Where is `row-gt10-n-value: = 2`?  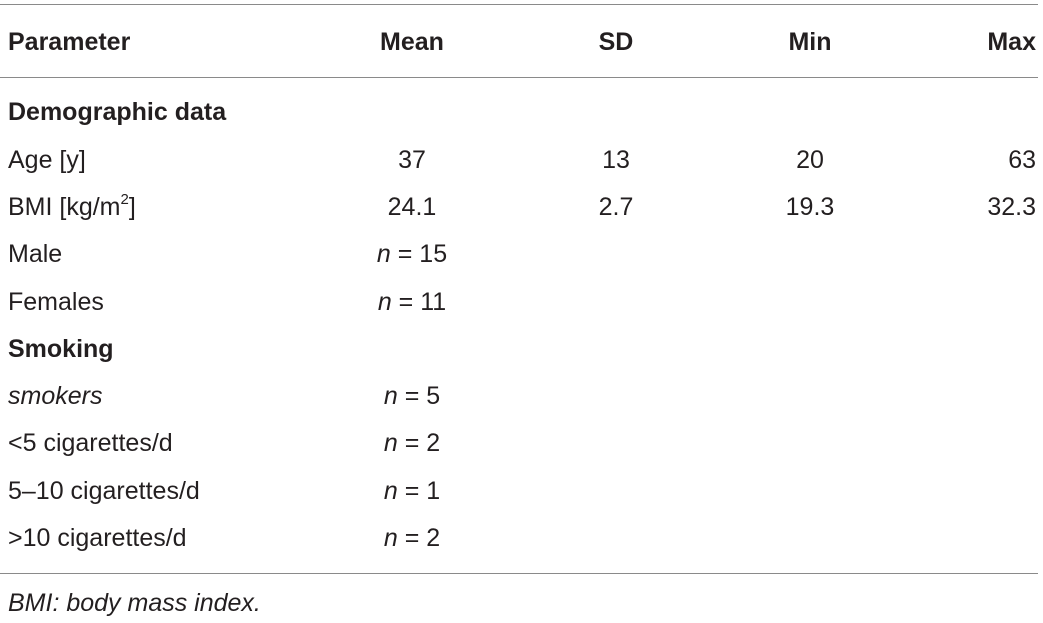
row-gt10-n-value: = 2 is located at coordinates (419, 538).